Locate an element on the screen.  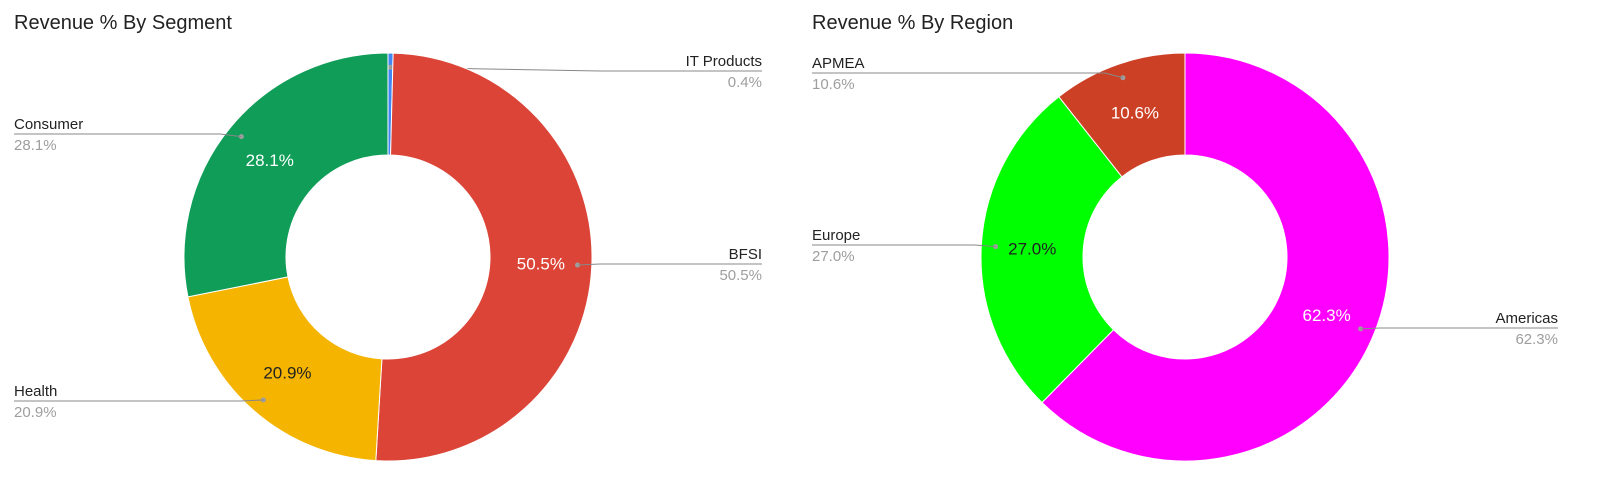
callout-pct-americas: 62.3% is located at coordinates (1536, 339).